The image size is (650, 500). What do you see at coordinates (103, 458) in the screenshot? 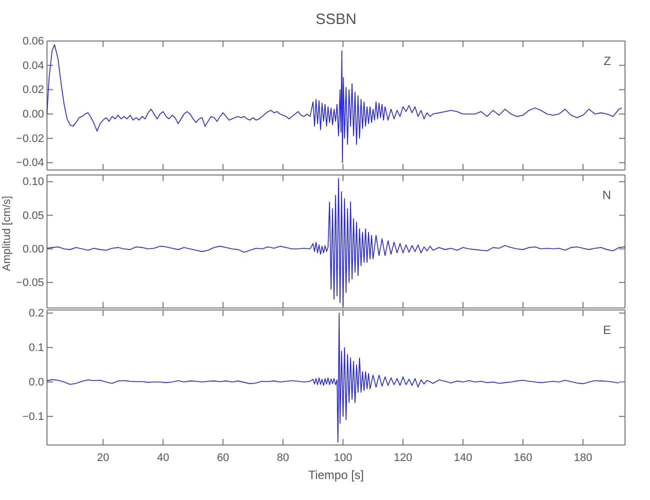
I see `x-tick-label: 20` at bounding box center [103, 458].